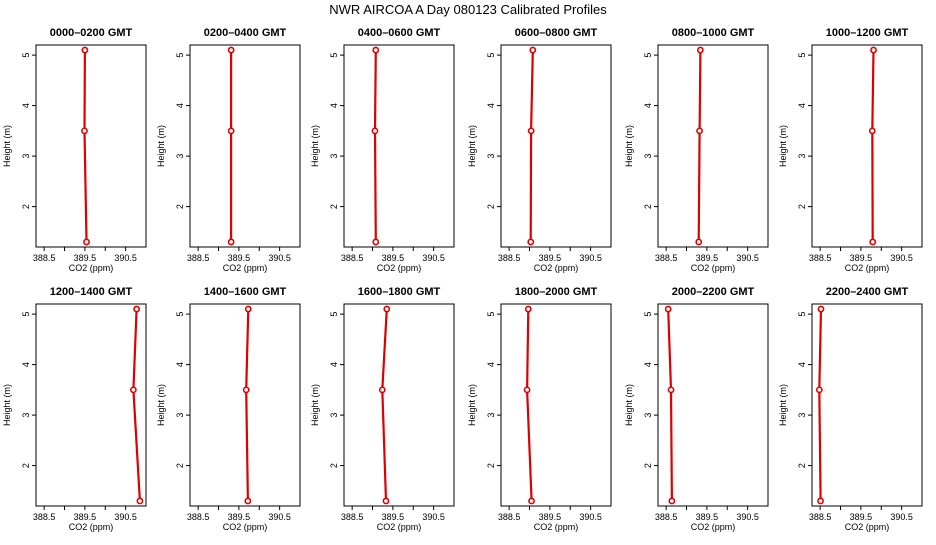  What do you see at coordinates (867, 33) in the screenshot?
I see `panel-title: 1000–1200 GMT` at bounding box center [867, 33].